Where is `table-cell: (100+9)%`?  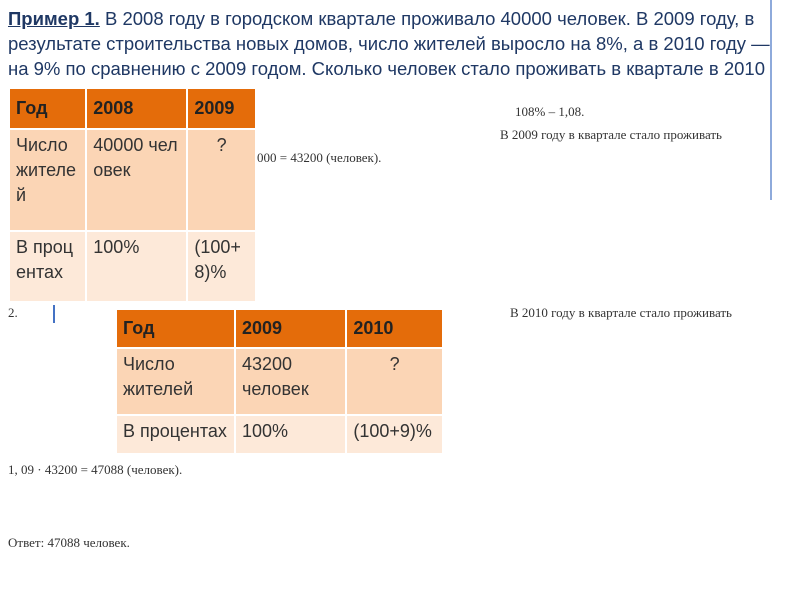
table-cell: (100+9)% is located at coordinates (394, 434).